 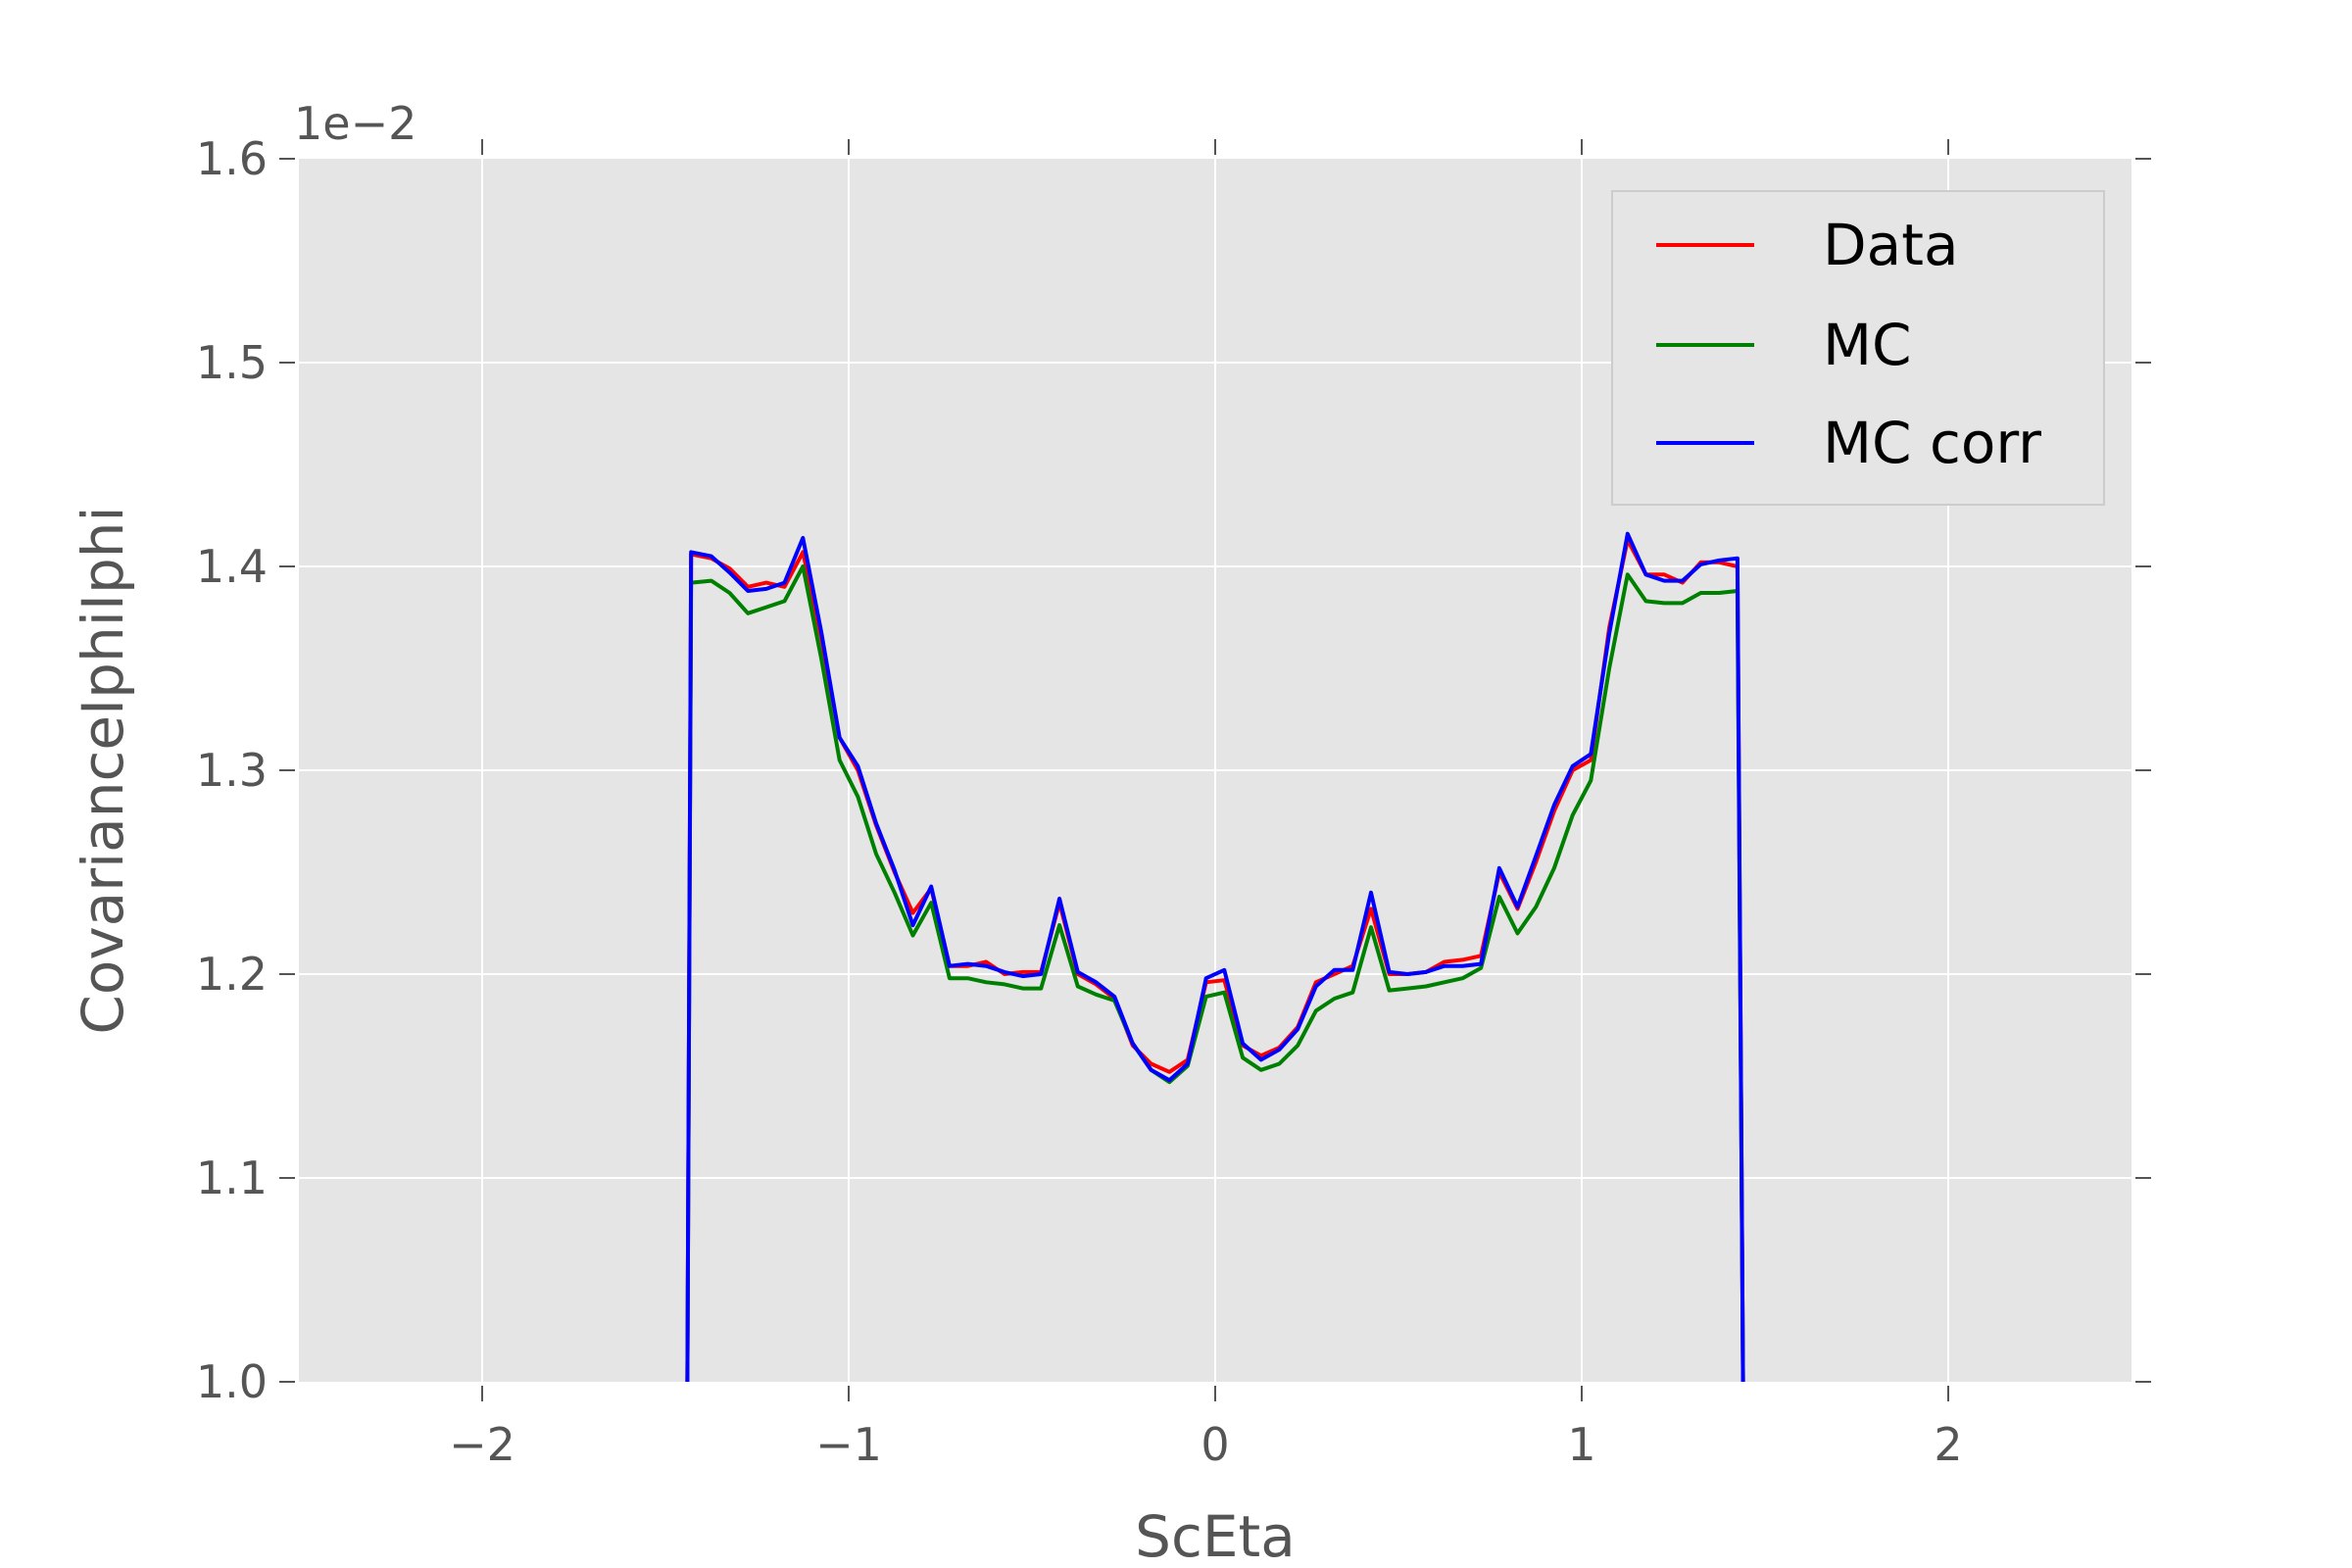 What do you see at coordinates (232, 974) in the screenshot?
I see `y-tick-label: 1.2` at bounding box center [232, 974].